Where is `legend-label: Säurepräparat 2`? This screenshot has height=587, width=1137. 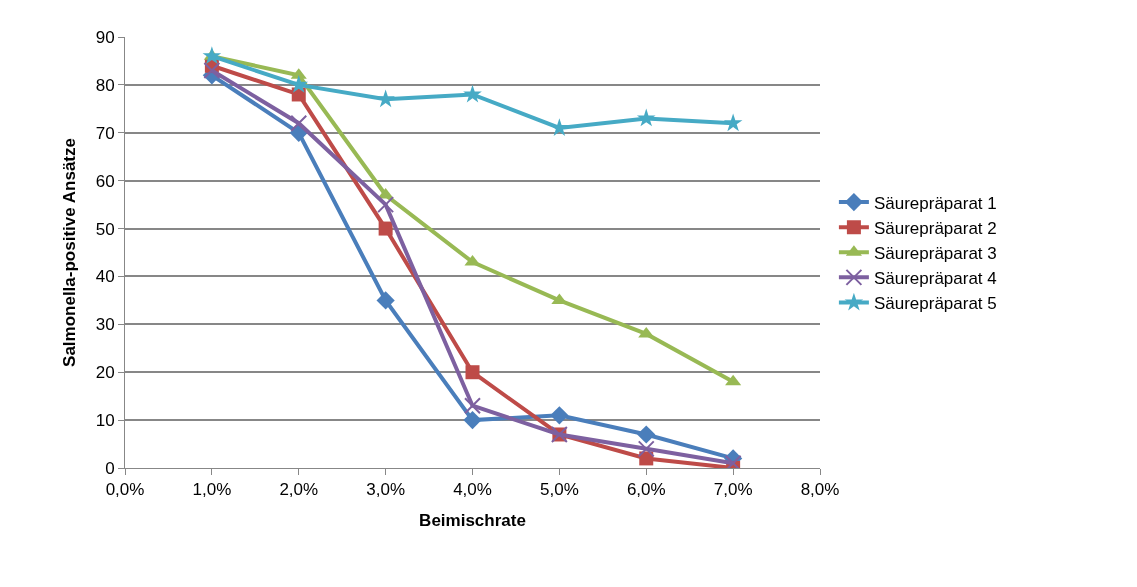
legend-label: Säurepräparat 2 is located at coordinates (935, 228).